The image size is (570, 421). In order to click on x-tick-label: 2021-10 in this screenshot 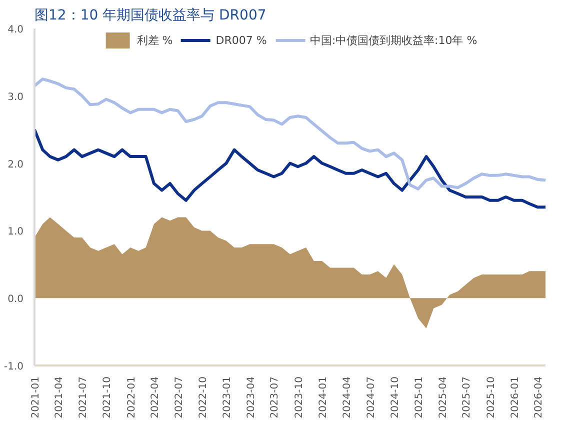, I will do `click(108, 397)`.